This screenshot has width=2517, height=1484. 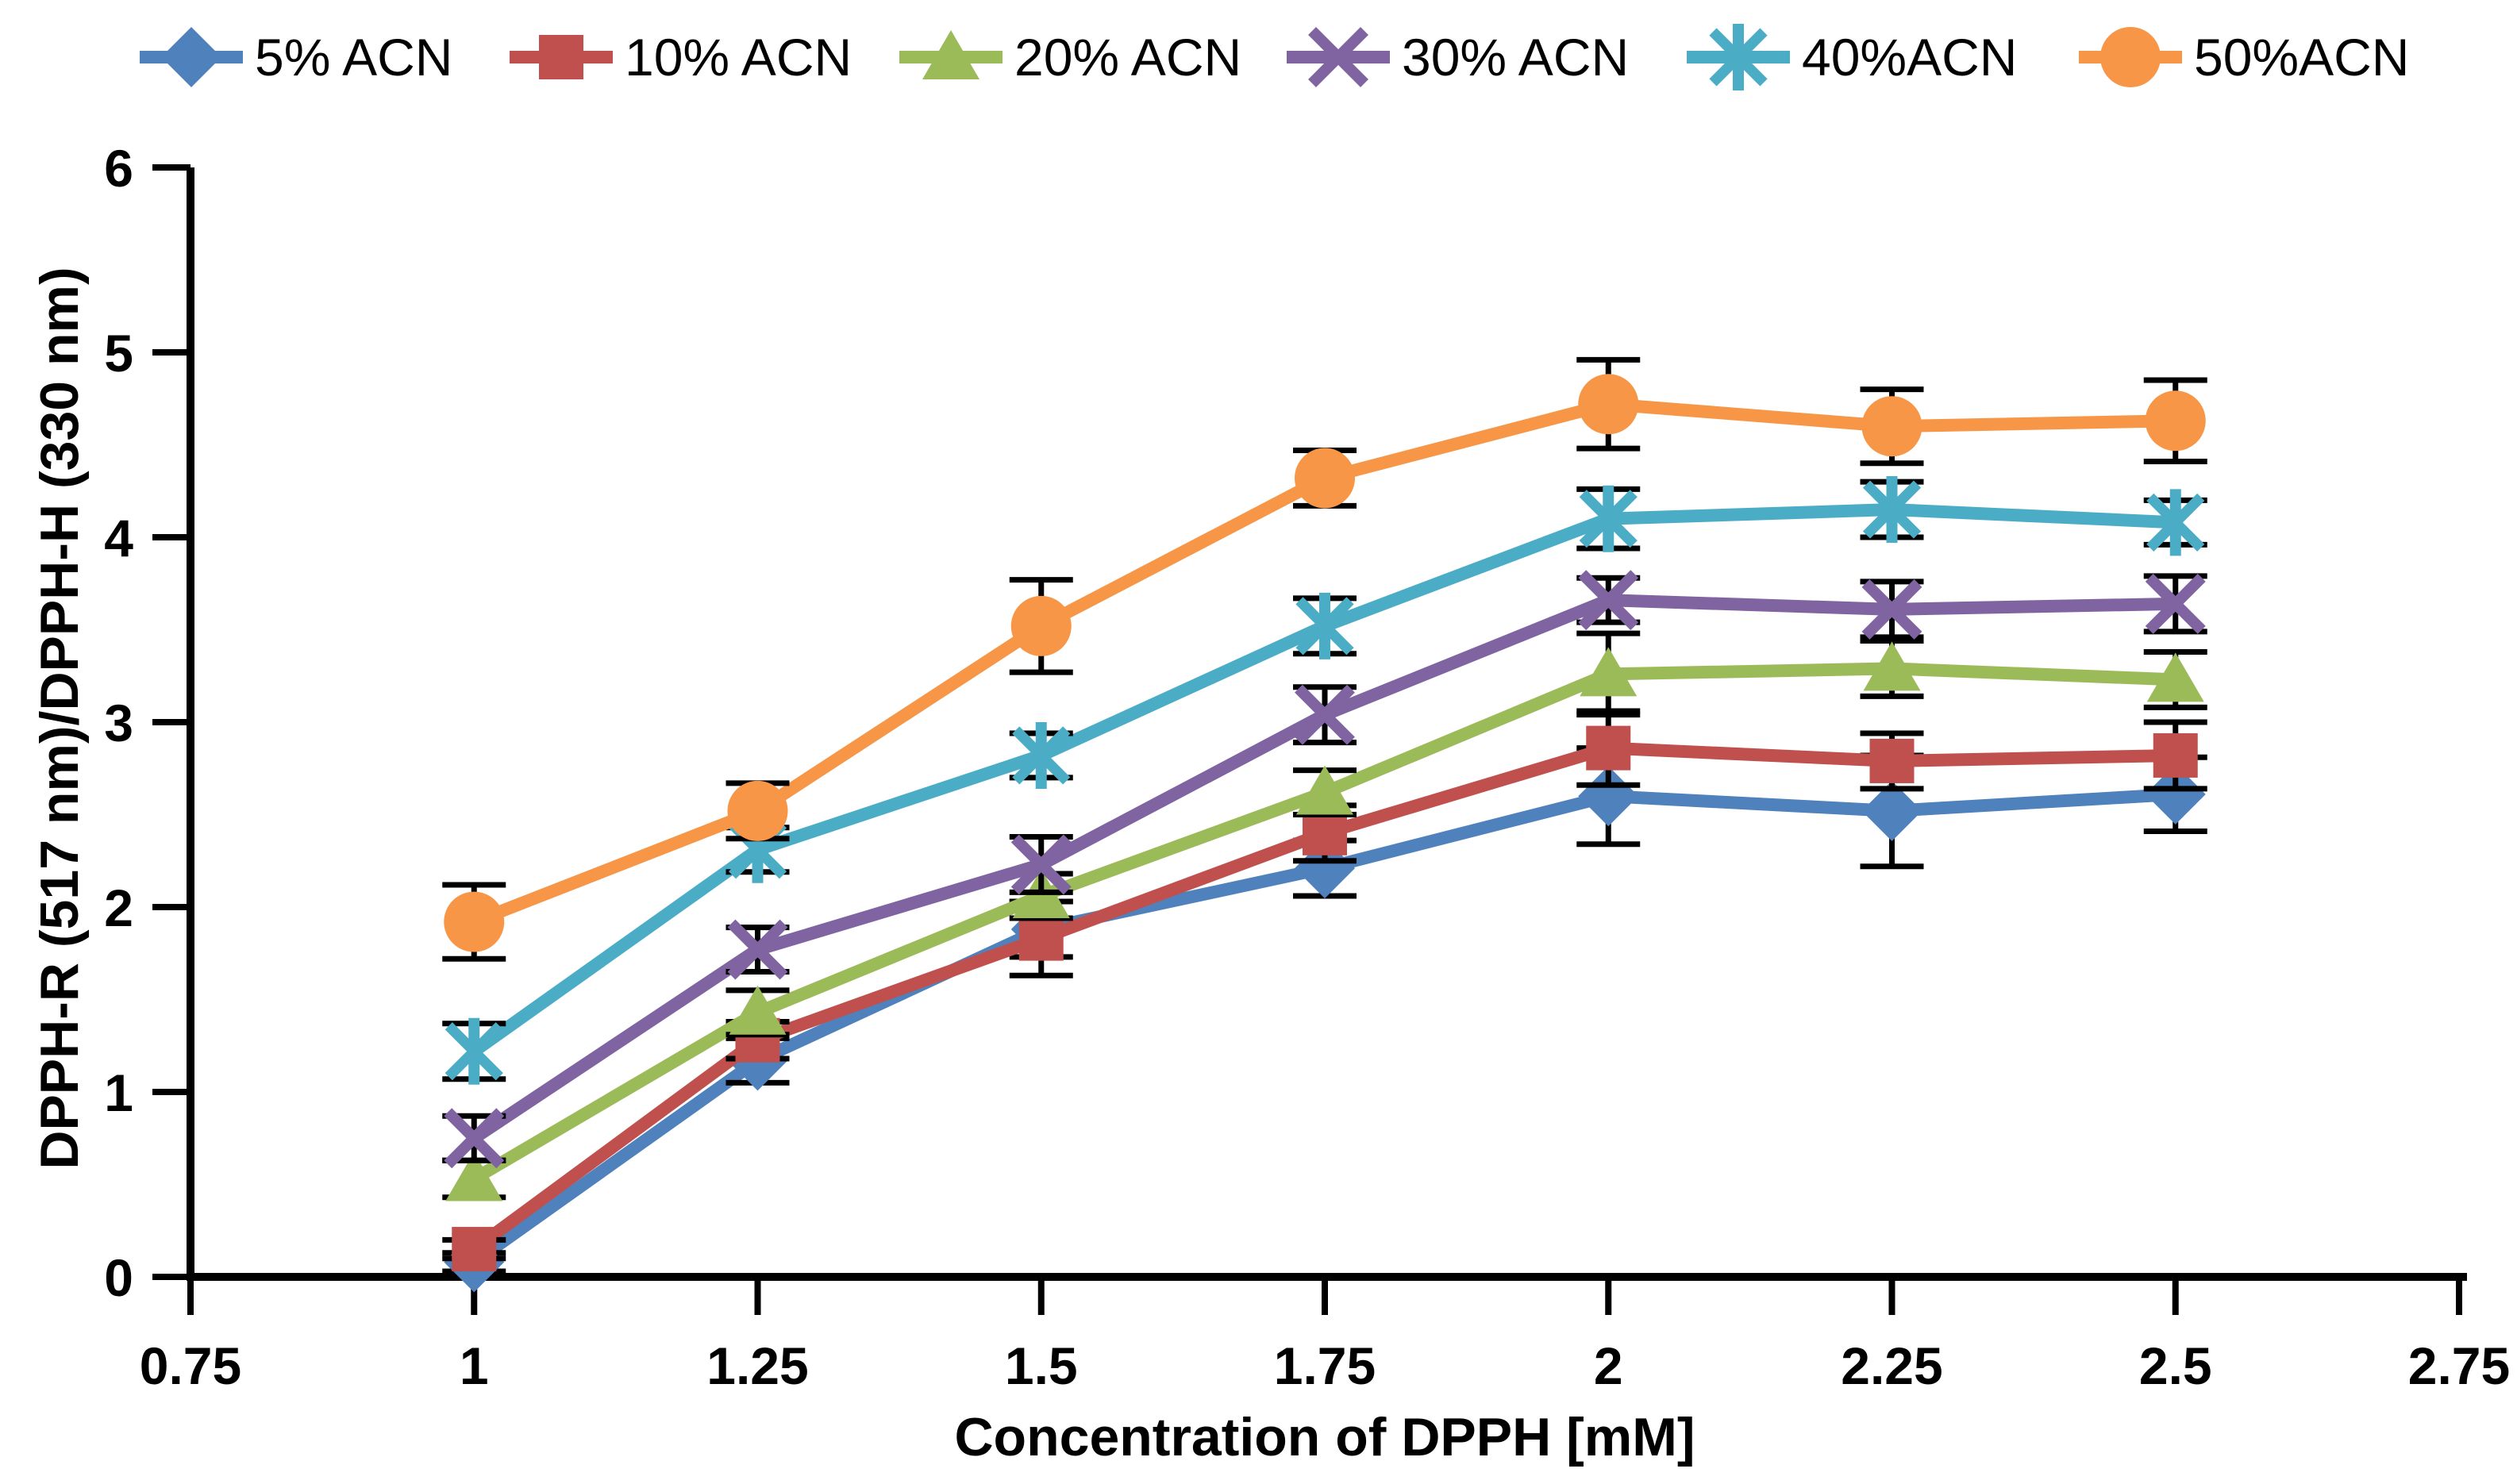 What do you see at coordinates (2459, 1365) in the screenshot?
I see `x-tick-label: 2.75` at bounding box center [2459, 1365].